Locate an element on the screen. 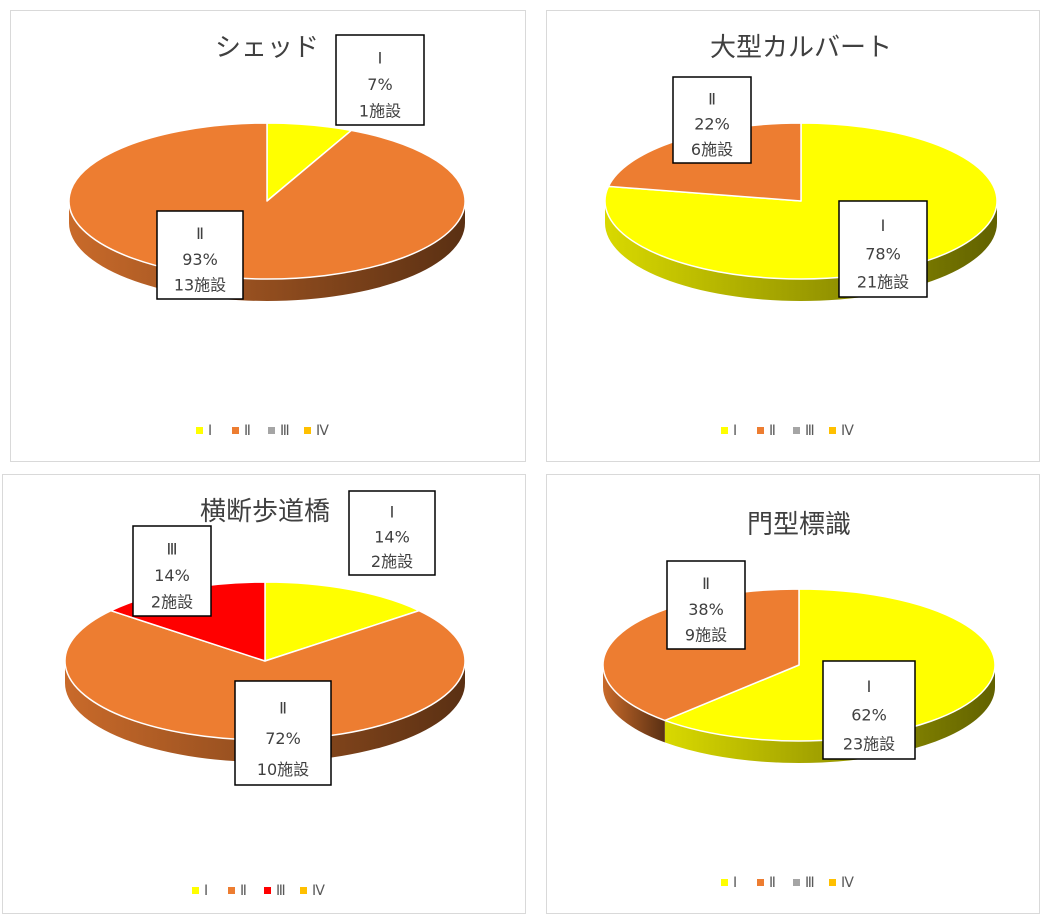 The height and width of the screenshot is (915, 1041). data-label-category: Ⅲ is located at coordinates (171, 548).